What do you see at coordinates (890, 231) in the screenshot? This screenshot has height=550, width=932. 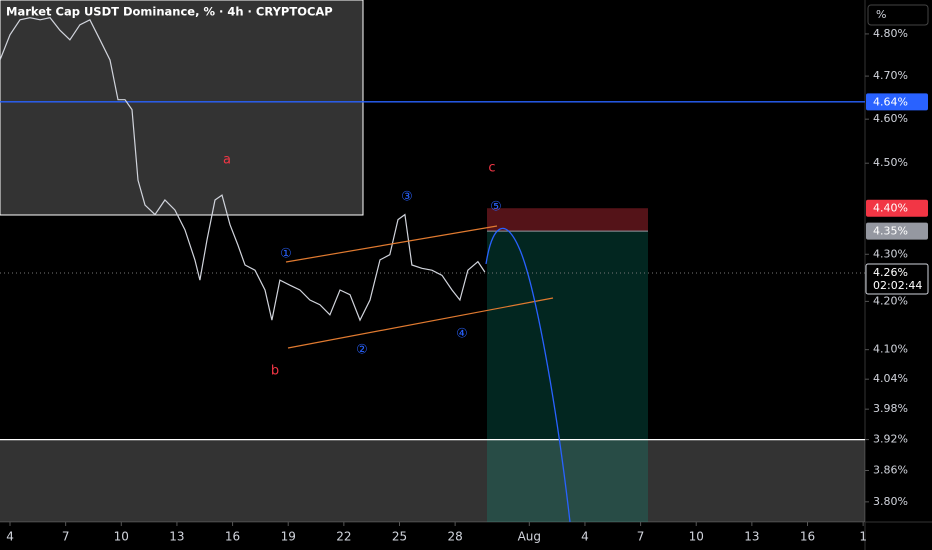 I see `price-tag-label: 4.35%` at bounding box center [890, 231].